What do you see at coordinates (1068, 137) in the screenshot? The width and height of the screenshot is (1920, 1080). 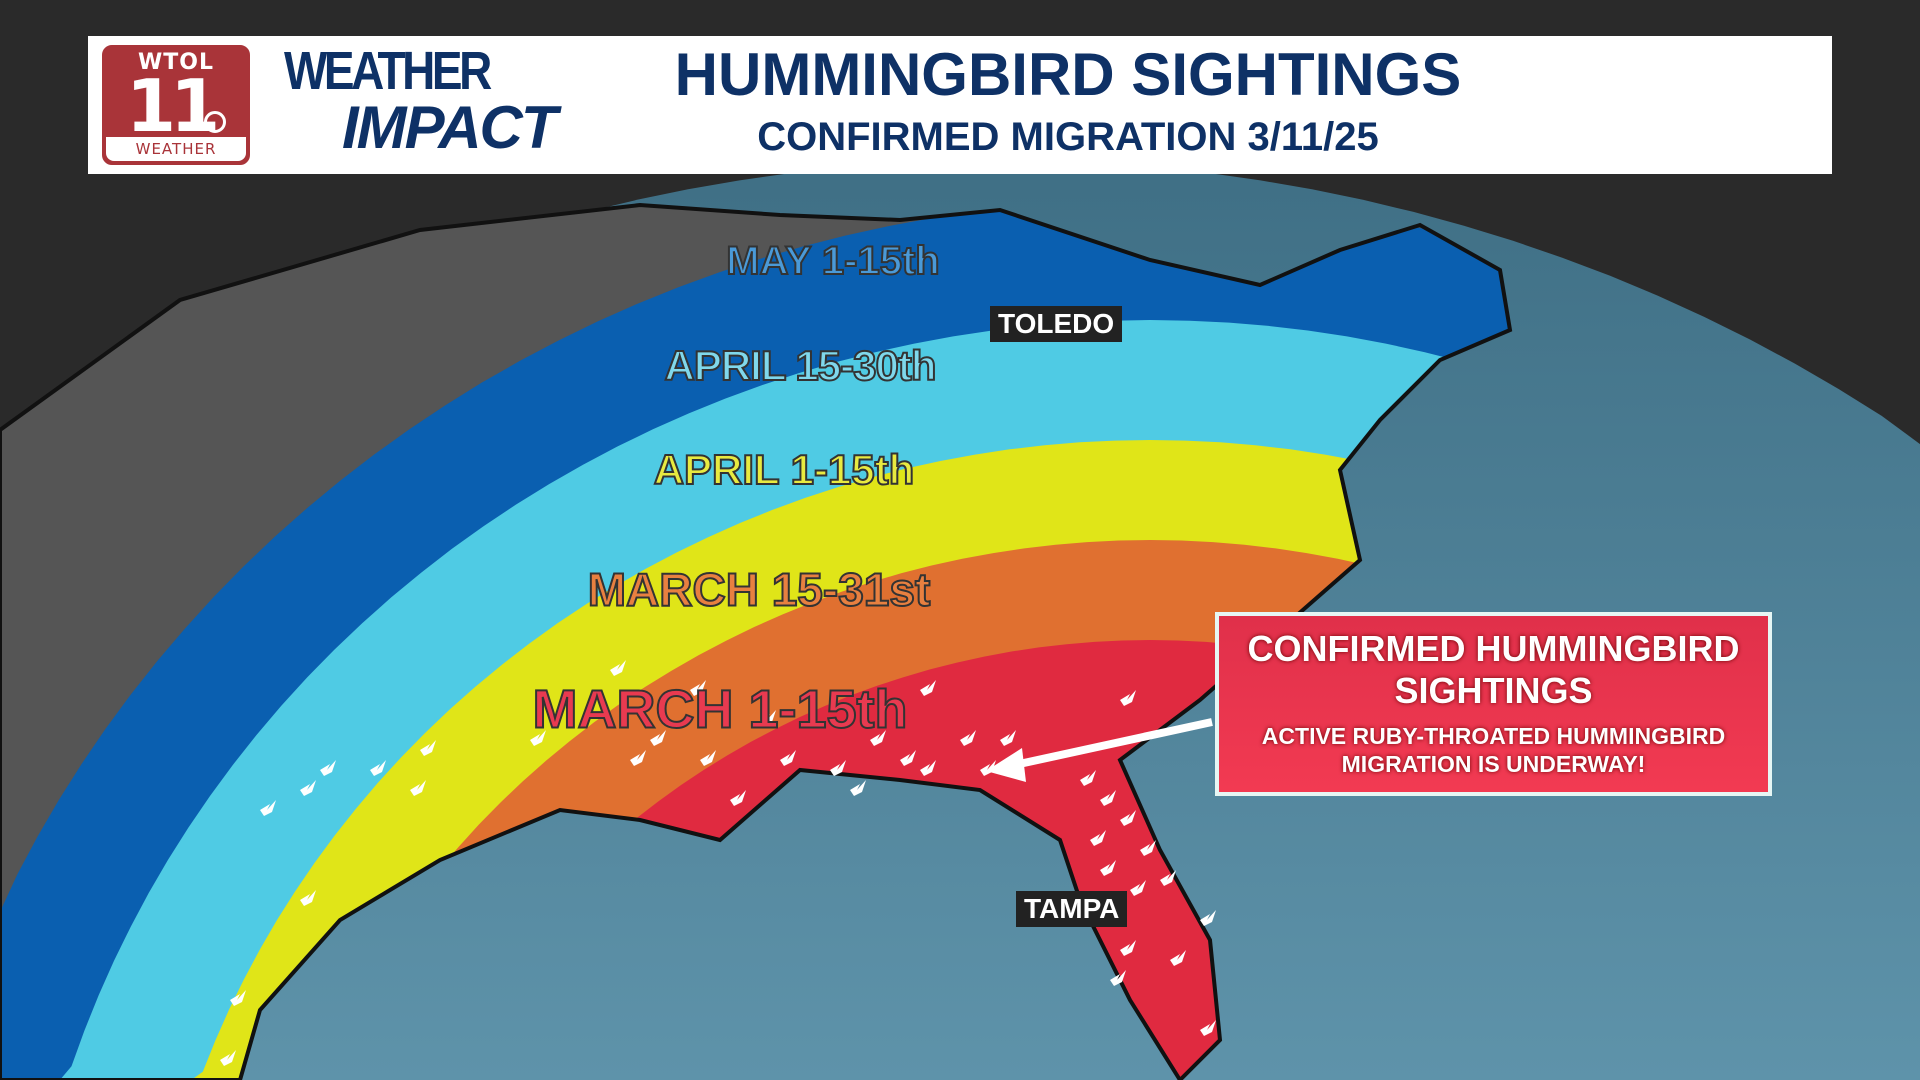 I see `page-subtitle: CONFIRMED MIGRATION 3/11/25` at bounding box center [1068, 137].